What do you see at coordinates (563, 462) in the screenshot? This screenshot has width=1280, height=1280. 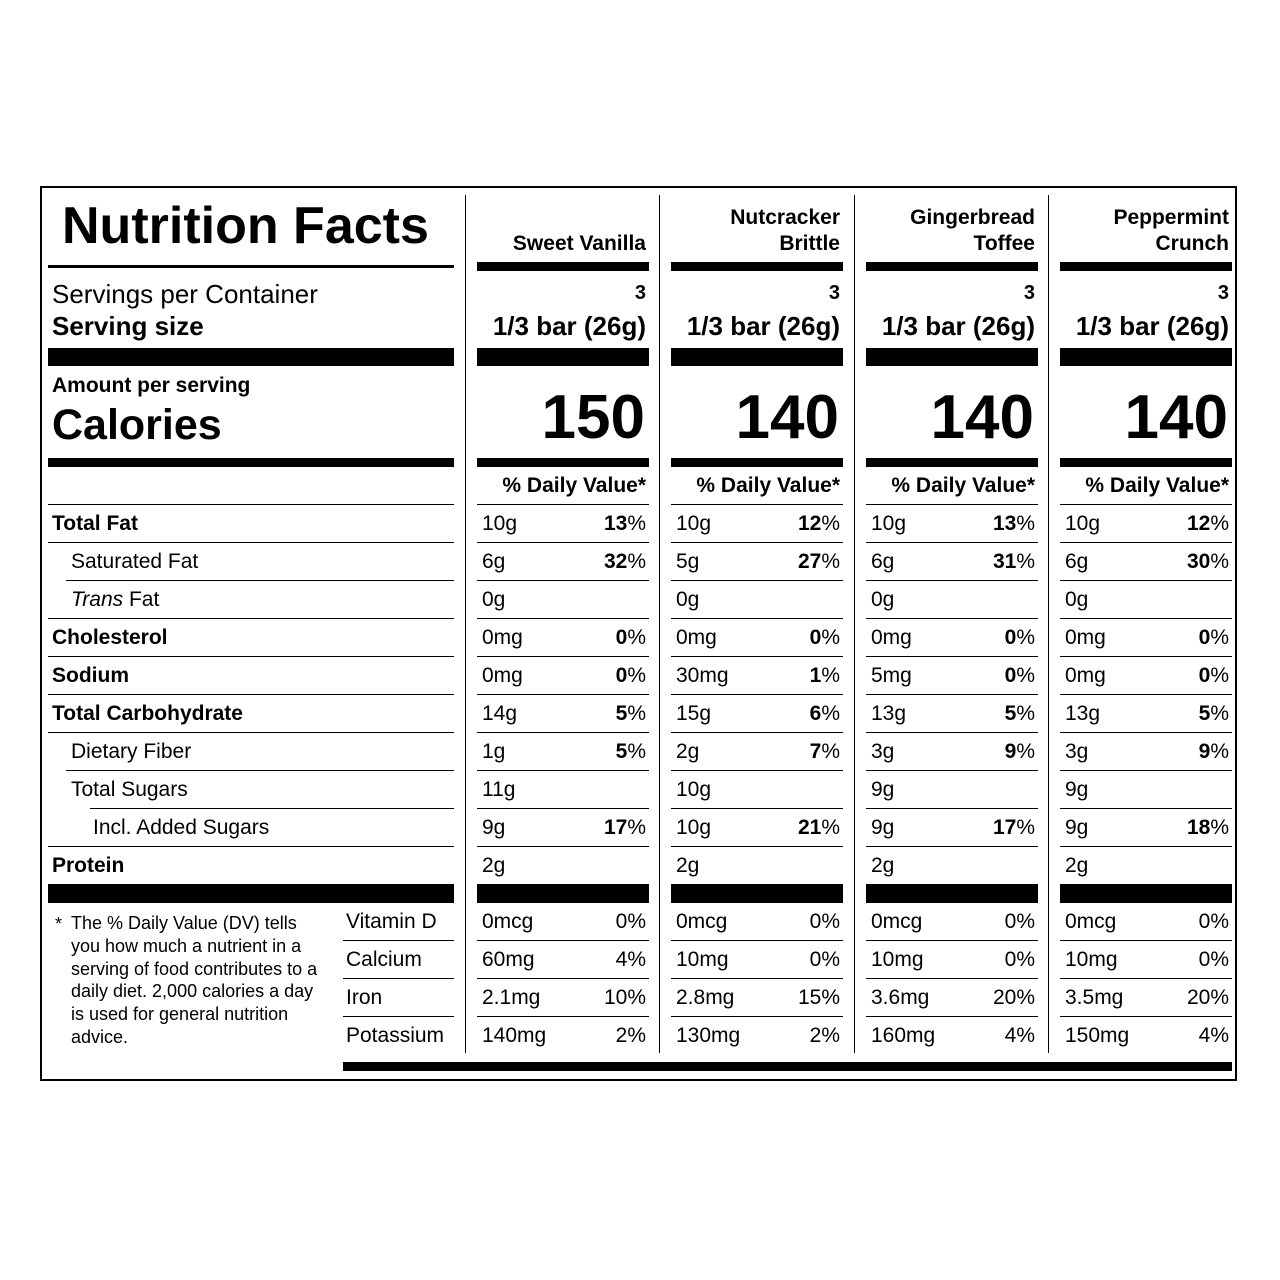 I see `product-calories-rule` at bounding box center [563, 462].